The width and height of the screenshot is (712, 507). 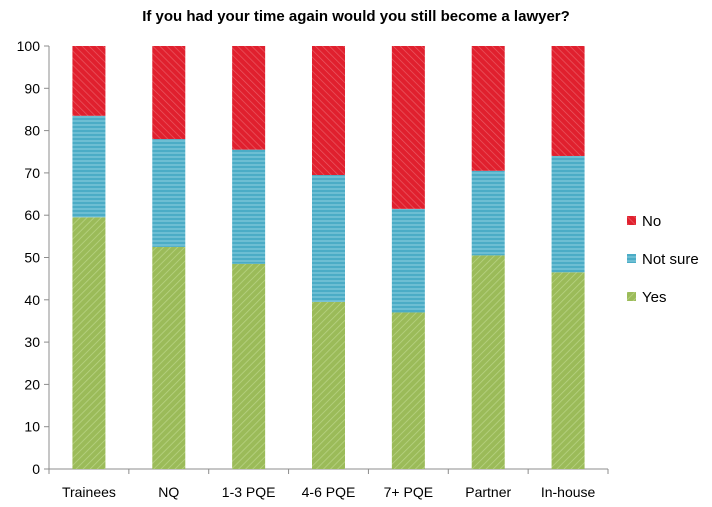 What do you see at coordinates (169, 357) in the screenshot?
I see `bar-yes-nq` at bounding box center [169, 357].